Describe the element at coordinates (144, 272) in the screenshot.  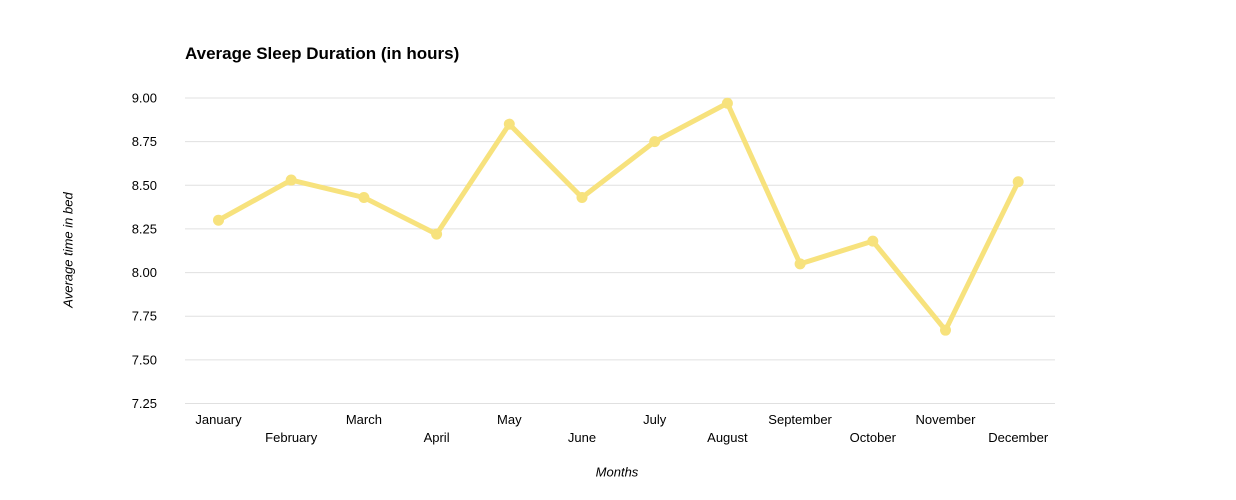
I see `y-tick-label: 8.00` at that location.